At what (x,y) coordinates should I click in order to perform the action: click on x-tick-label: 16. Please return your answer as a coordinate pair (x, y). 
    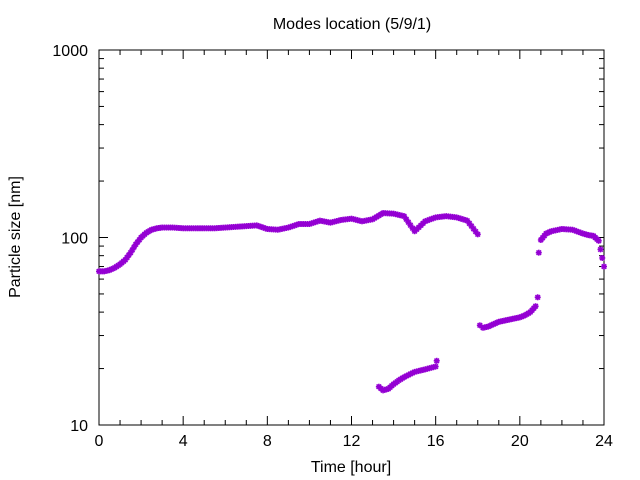
    Looking at the image, I should click on (436, 441).